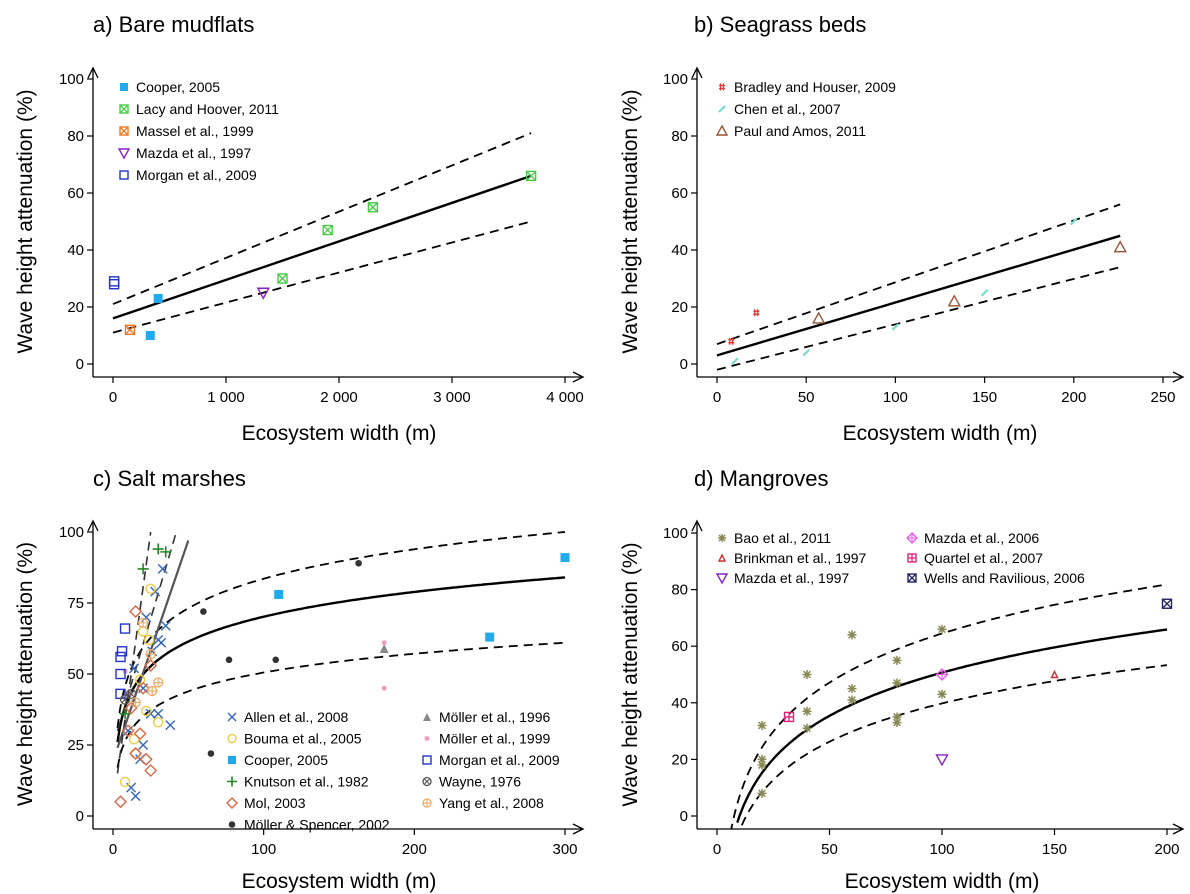 The image size is (1190, 894). What do you see at coordinates (791, 578) in the screenshot?
I see `legend-entry: Mazda et al., 1997` at bounding box center [791, 578].